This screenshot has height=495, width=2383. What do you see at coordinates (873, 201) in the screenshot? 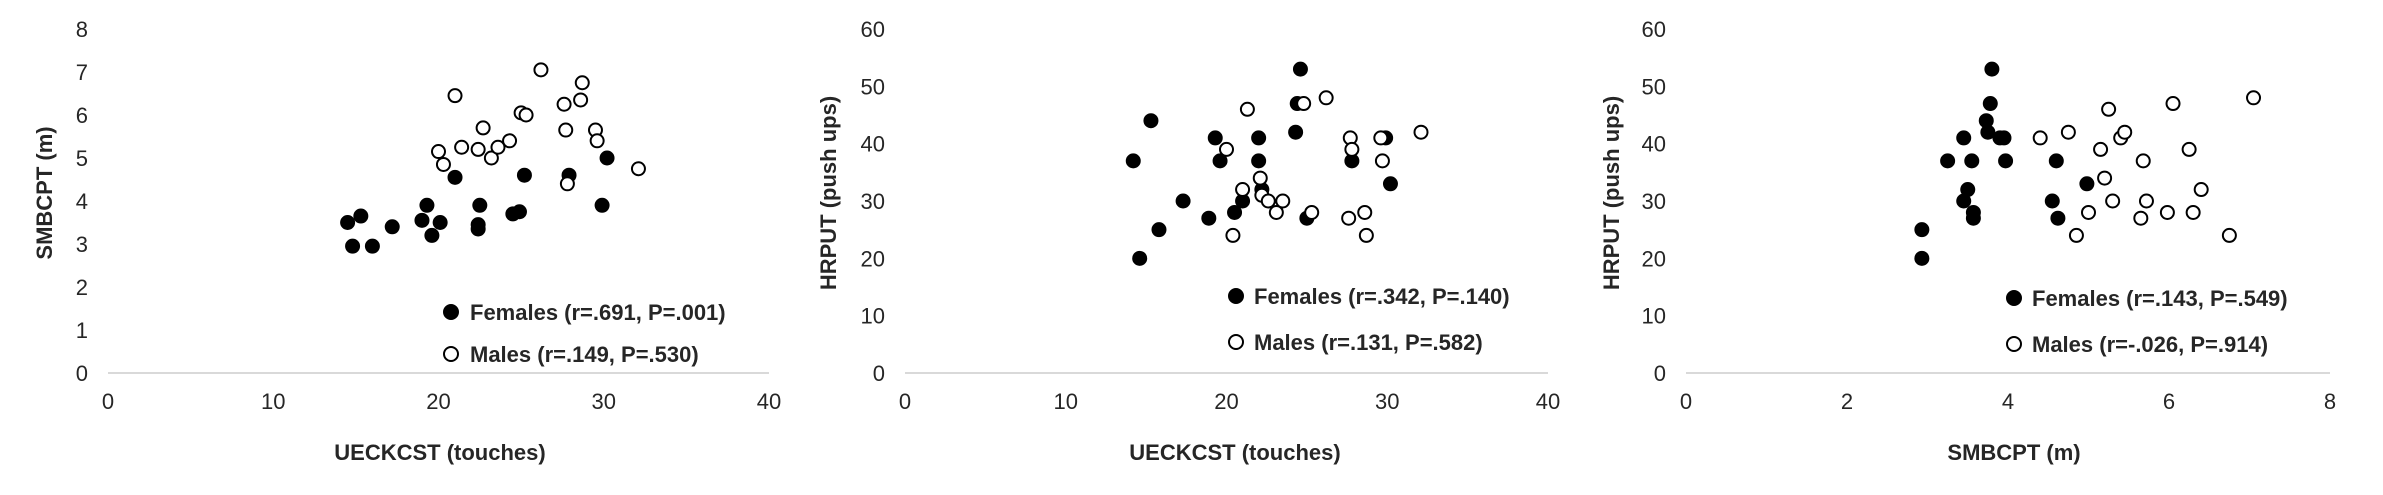
I see `y-tick-label: 30` at bounding box center [873, 201].